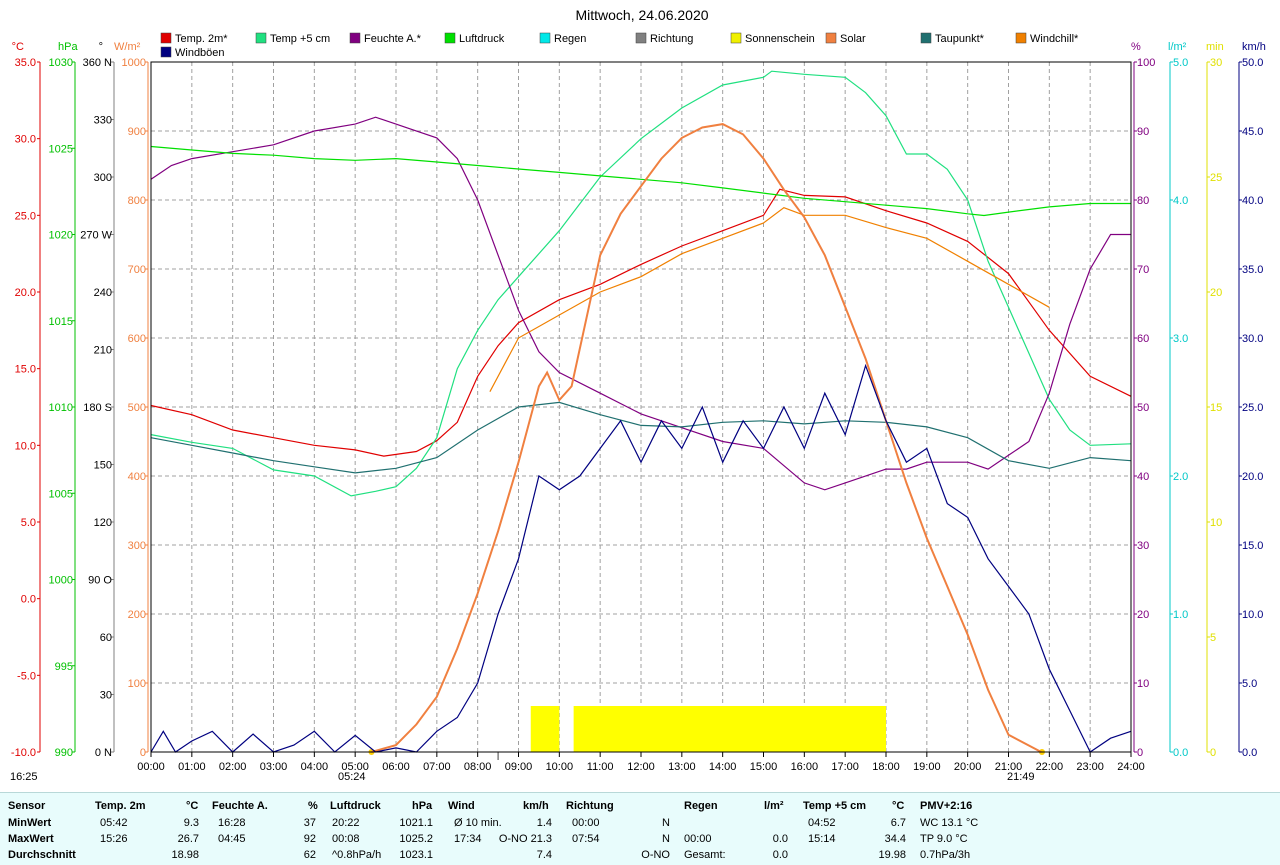 The width and height of the screenshot is (1280, 865). I want to click on legend-label: Richtung, so click(671, 39).